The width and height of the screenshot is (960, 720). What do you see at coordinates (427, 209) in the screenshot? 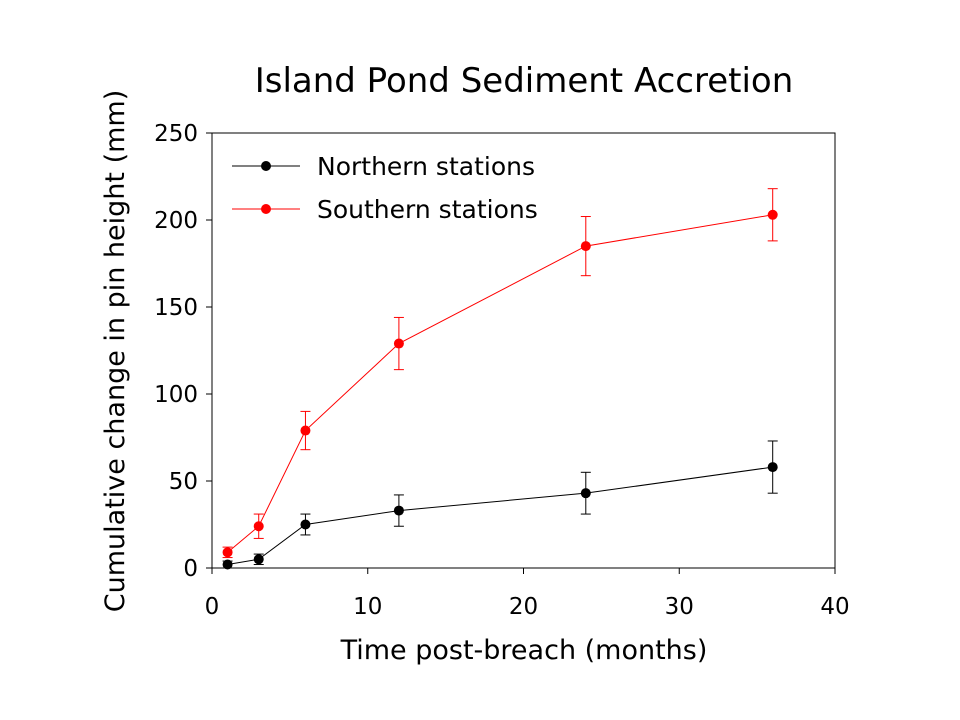
I see `legend-label-1: Southern stations` at bounding box center [427, 209].